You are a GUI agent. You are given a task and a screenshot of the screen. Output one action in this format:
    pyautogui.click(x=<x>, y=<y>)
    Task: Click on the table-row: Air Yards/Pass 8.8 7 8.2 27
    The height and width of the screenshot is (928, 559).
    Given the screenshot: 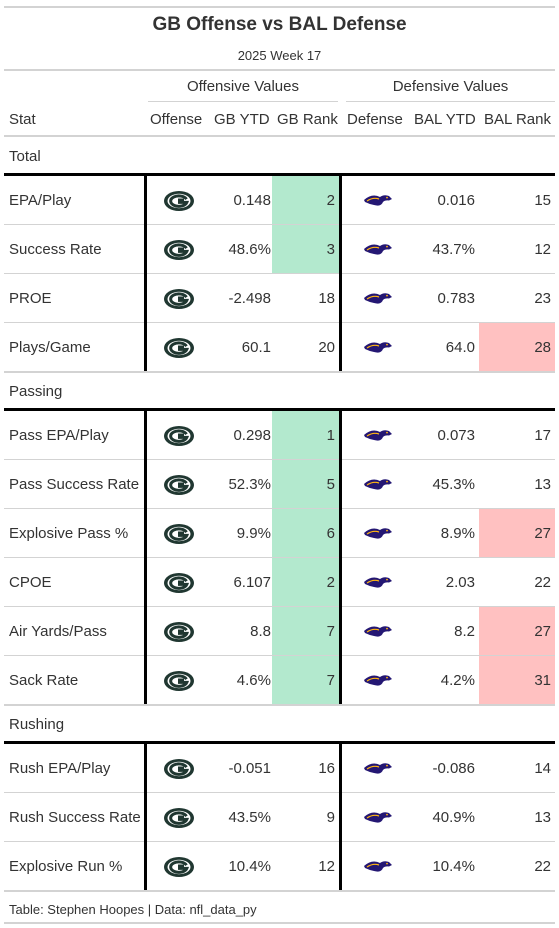 What is the action you would take?
    pyautogui.click(x=279, y=631)
    